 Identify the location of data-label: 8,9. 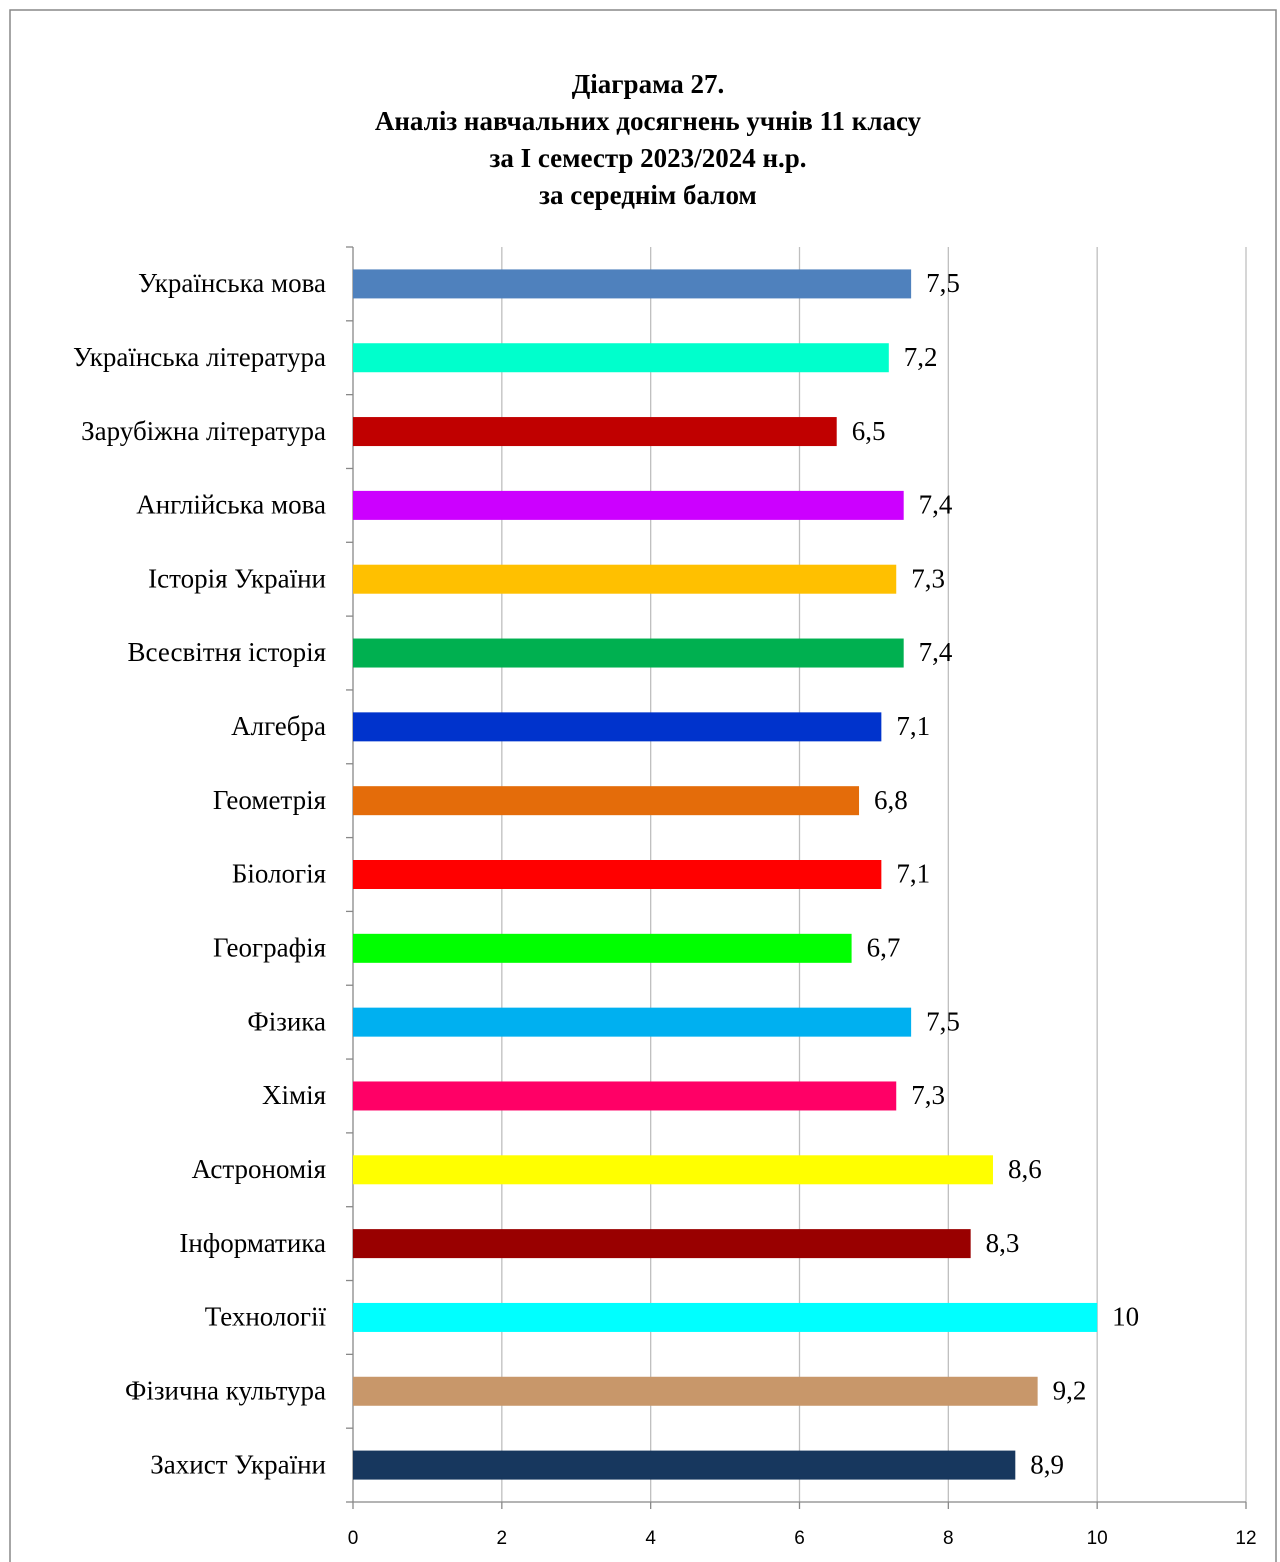
(1047, 1464).